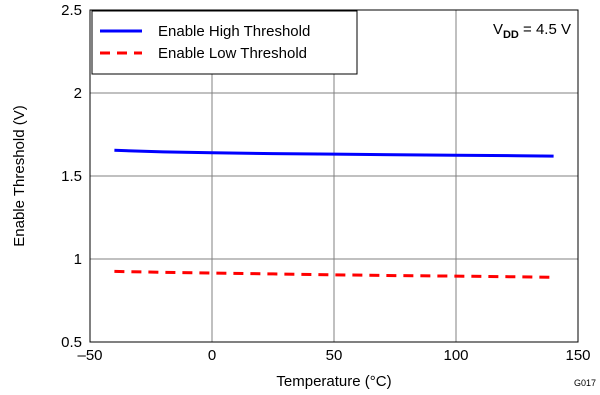  Describe the element at coordinates (71, 342) in the screenshot. I see `y-tick-label: 0.5` at that location.